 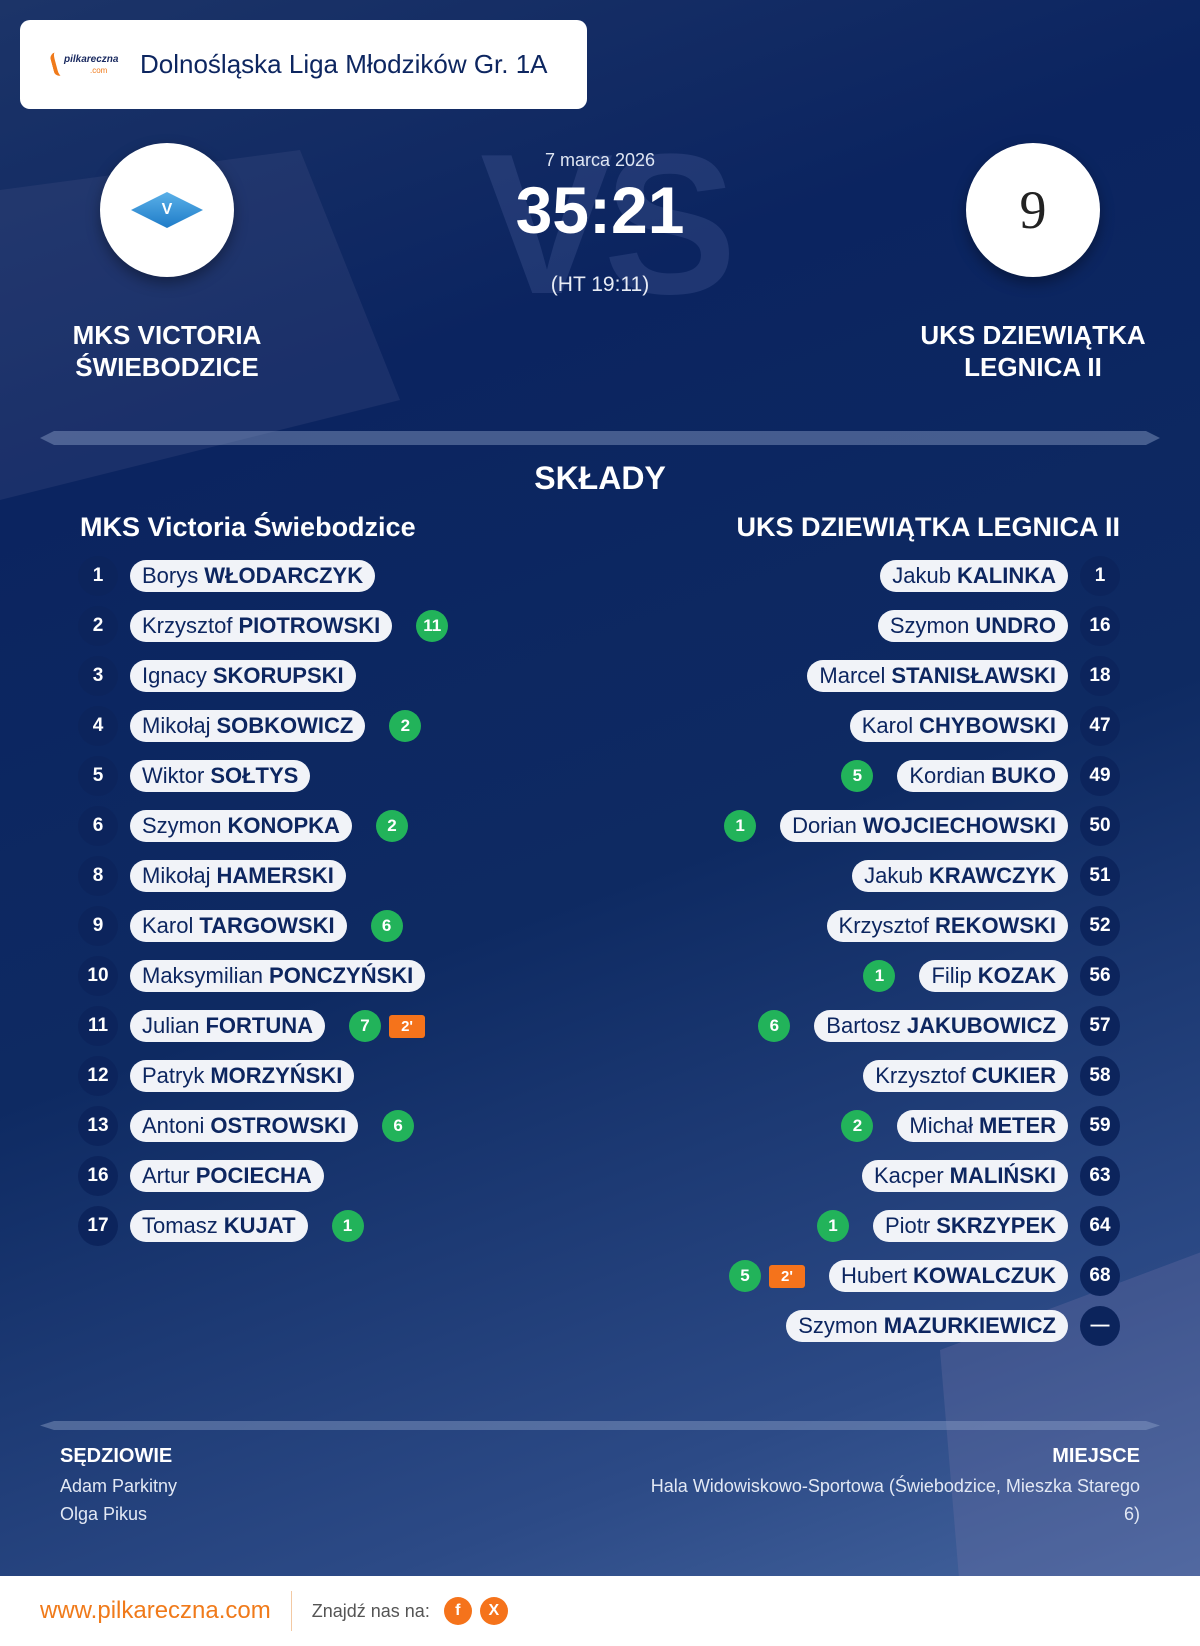 I want to click on player-name: Borys WŁODARCZYK, so click(x=253, y=576).